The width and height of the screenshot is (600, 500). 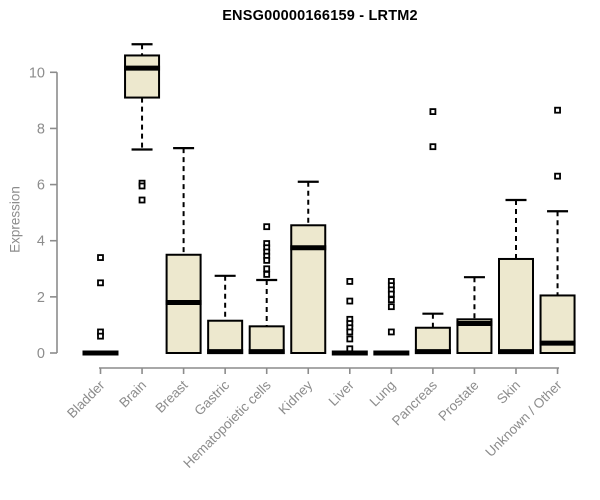 I want to click on x-tick-label: Bladder, so click(x=86, y=399).